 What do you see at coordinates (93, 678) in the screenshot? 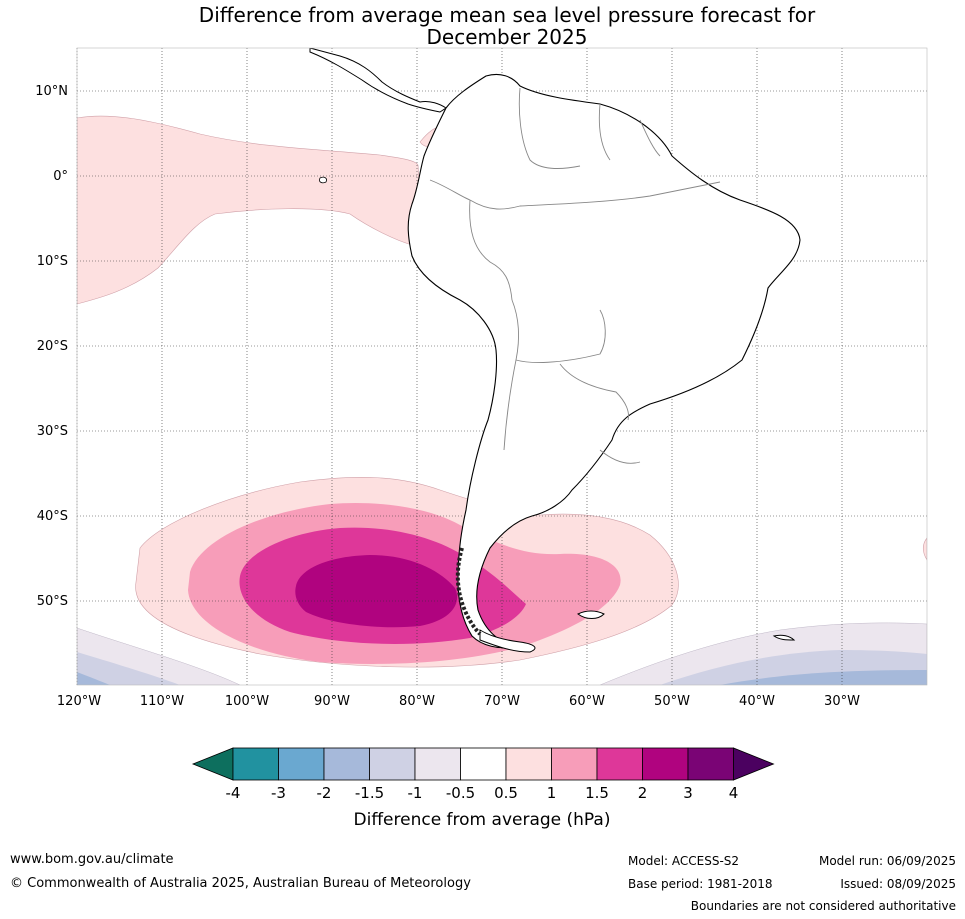
I see `anomaly-contour-minus1.5-sw` at bounding box center [93, 678].